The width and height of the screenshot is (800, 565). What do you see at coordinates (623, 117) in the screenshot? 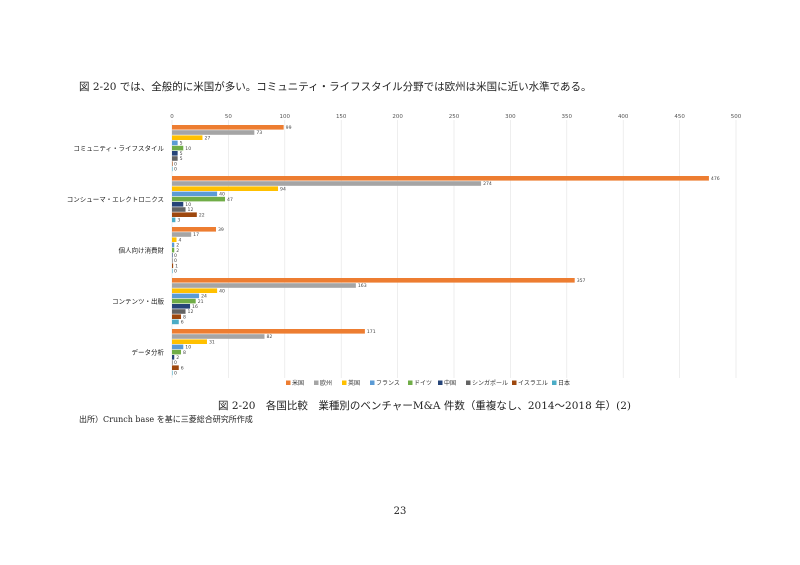
I see `x-tick-label: 400` at bounding box center [623, 117].